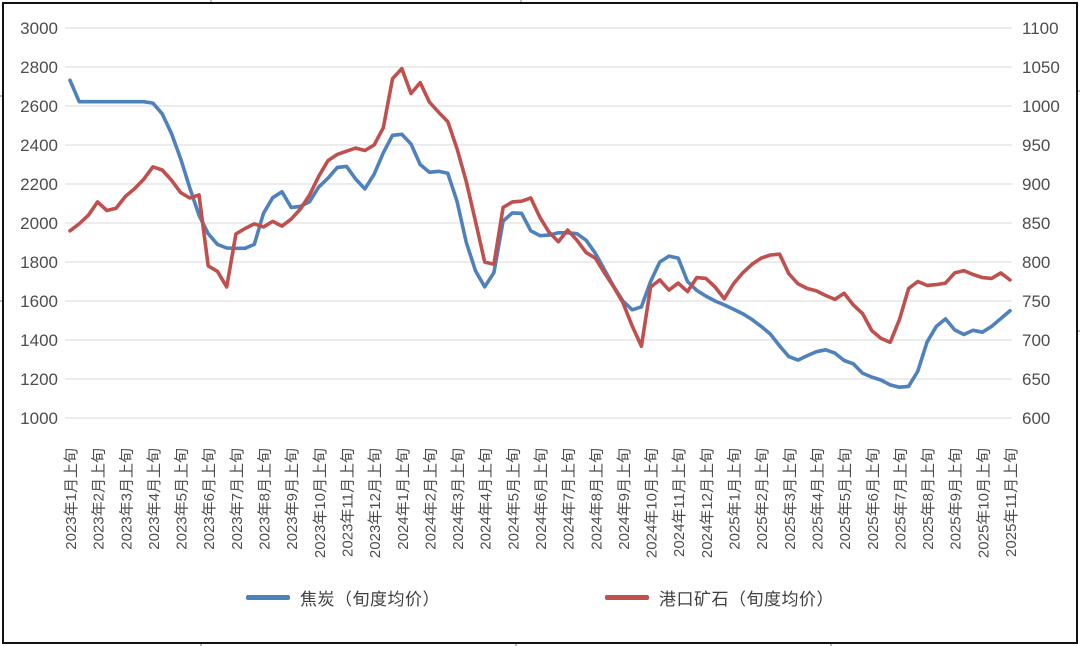 This screenshot has width=1080, height=646. Describe the element at coordinates (182, 499) in the screenshot. I see `svg-text: 2023年5月上旬` at that location.